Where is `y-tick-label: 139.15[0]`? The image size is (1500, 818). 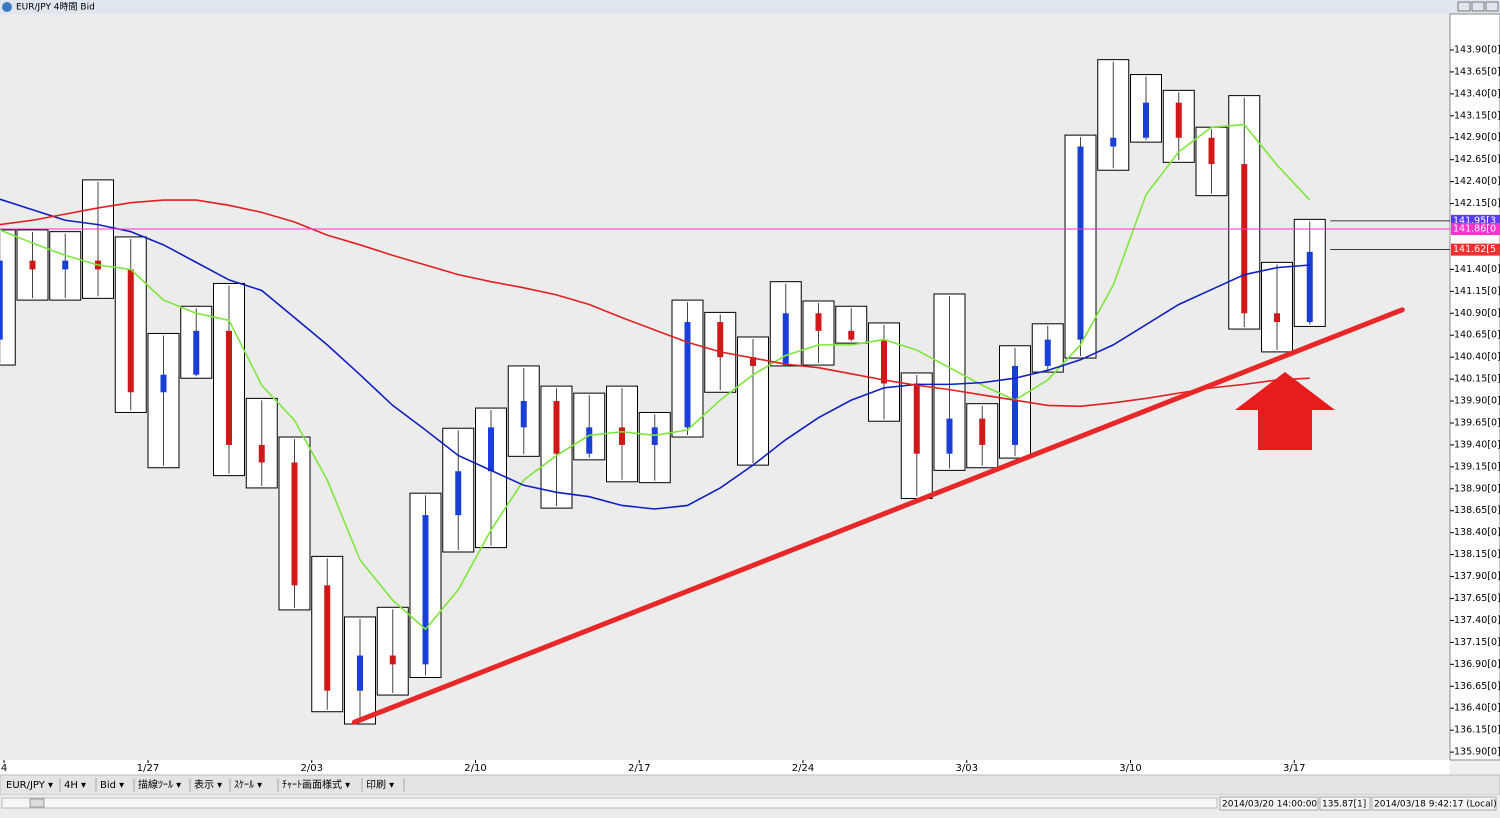
y-tick-label: 139.15[0] is located at coordinates (1477, 466).